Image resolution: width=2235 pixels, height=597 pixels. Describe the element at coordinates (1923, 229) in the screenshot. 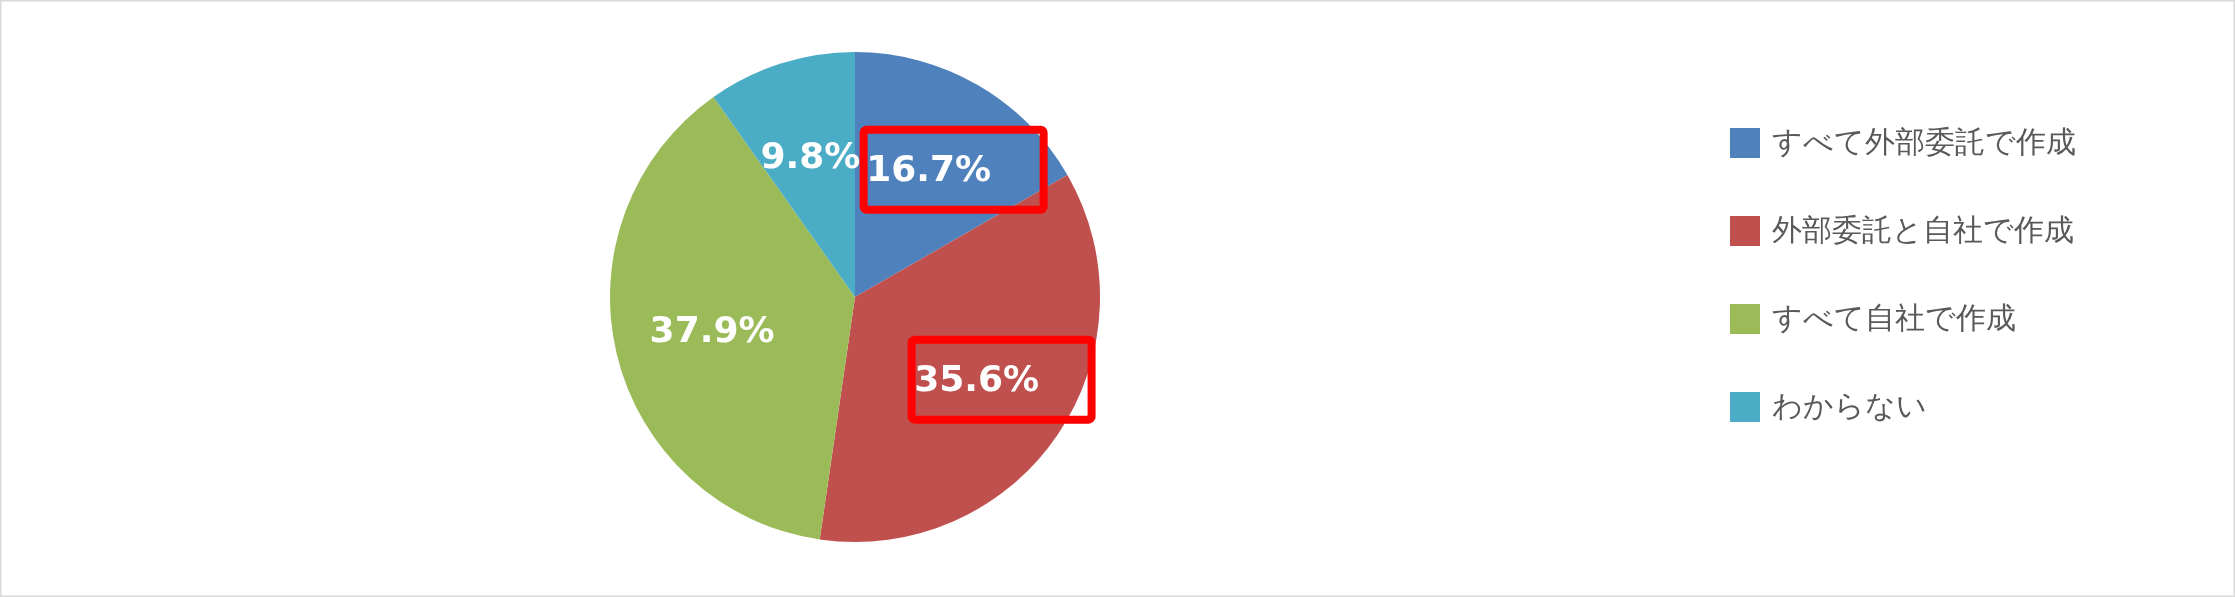

I see `legend-label: 外部委託と自社で作成` at that location.